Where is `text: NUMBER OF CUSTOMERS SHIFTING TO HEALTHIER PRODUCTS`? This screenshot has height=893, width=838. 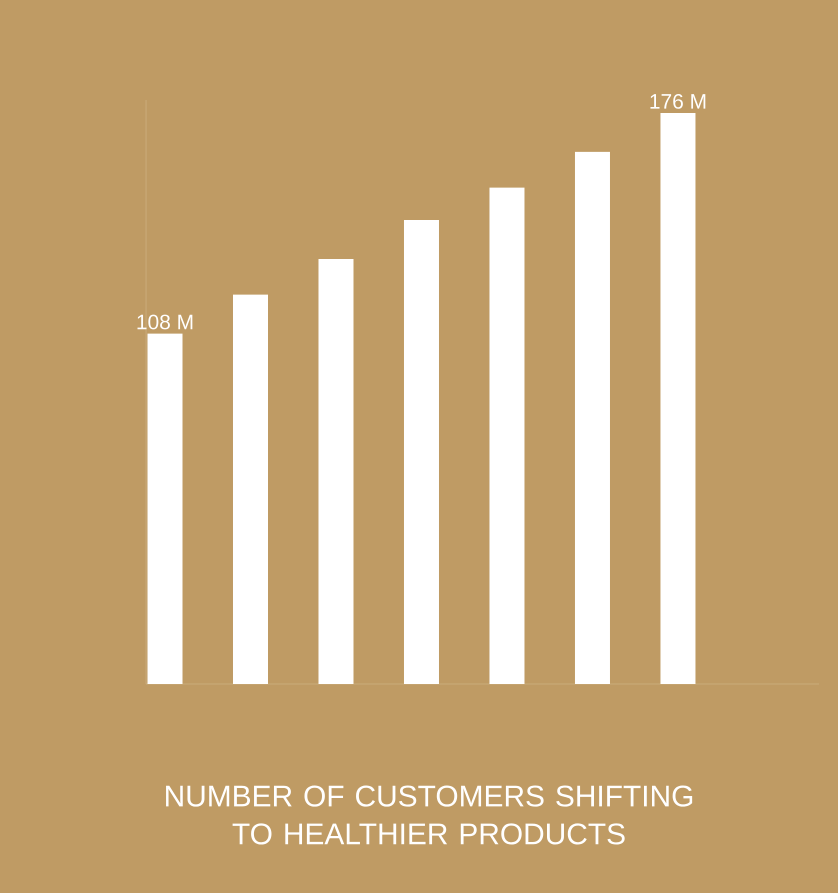 text: NUMBER OF CUSTOMERS SHIFTING TO HEALTHIER PRODUCTS is located at coordinates (429, 815).